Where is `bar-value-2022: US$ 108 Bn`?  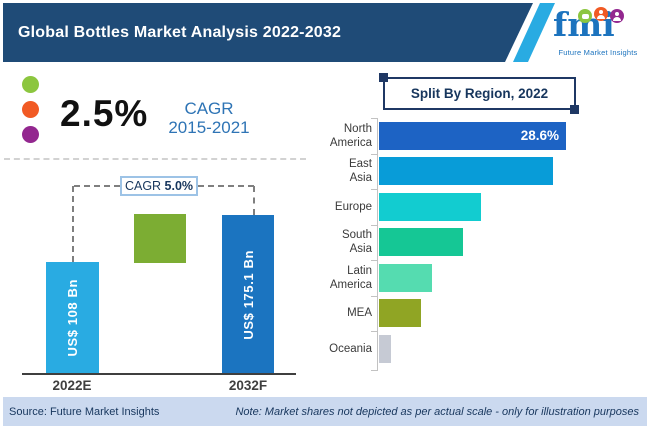 bar-value-2022: US$ 108 Bn is located at coordinates (72, 318).